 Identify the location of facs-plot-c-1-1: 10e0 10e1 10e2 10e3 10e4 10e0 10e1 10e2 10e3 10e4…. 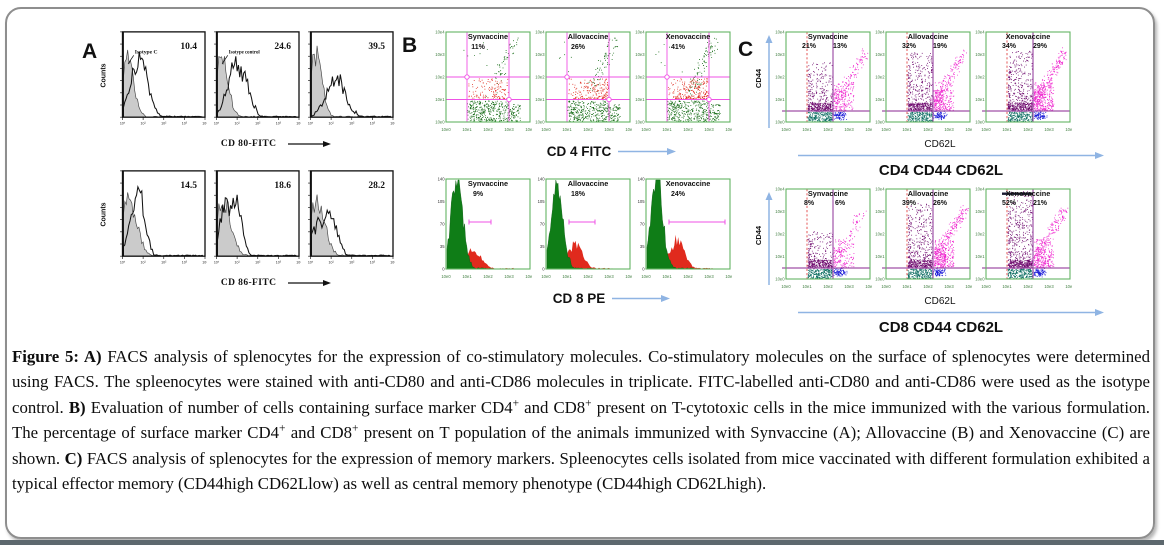
(922, 243).